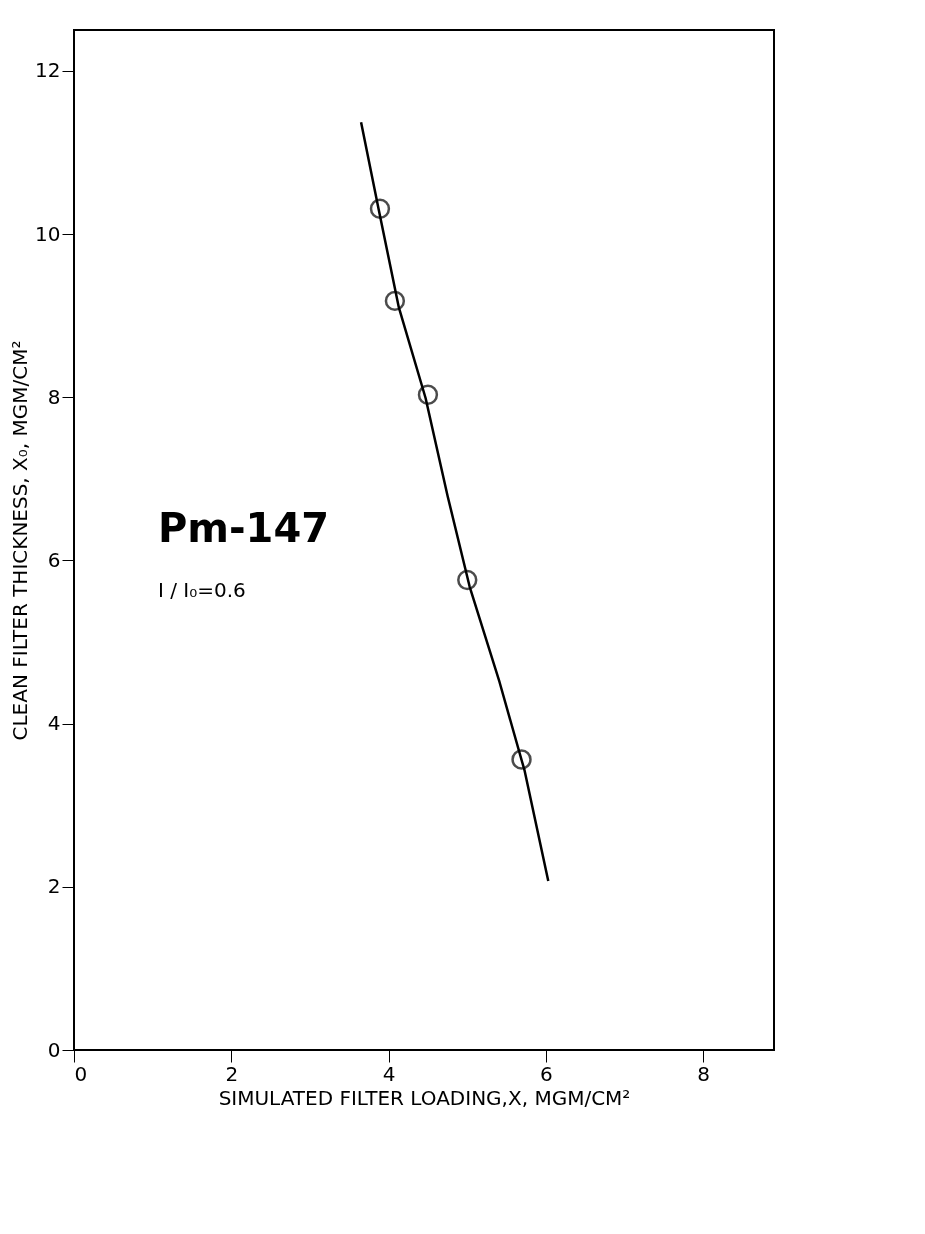 The image size is (925, 1234). What do you see at coordinates (389, 1073) in the screenshot?
I see `x-tick-label: 4` at bounding box center [389, 1073].